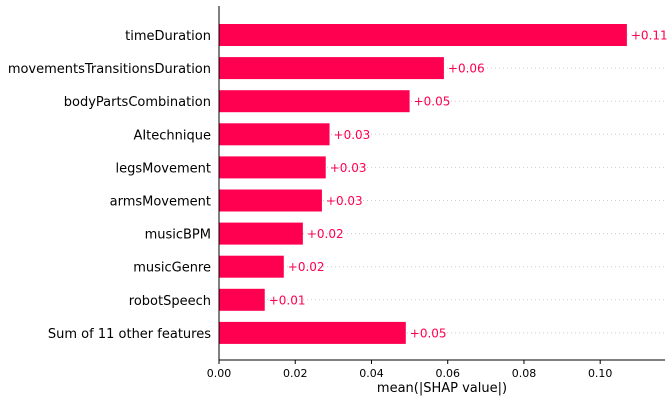 This screenshot has width=672, height=401. Describe the element at coordinates (600, 373) in the screenshot. I see `x-tick-label: 0.10` at that location.